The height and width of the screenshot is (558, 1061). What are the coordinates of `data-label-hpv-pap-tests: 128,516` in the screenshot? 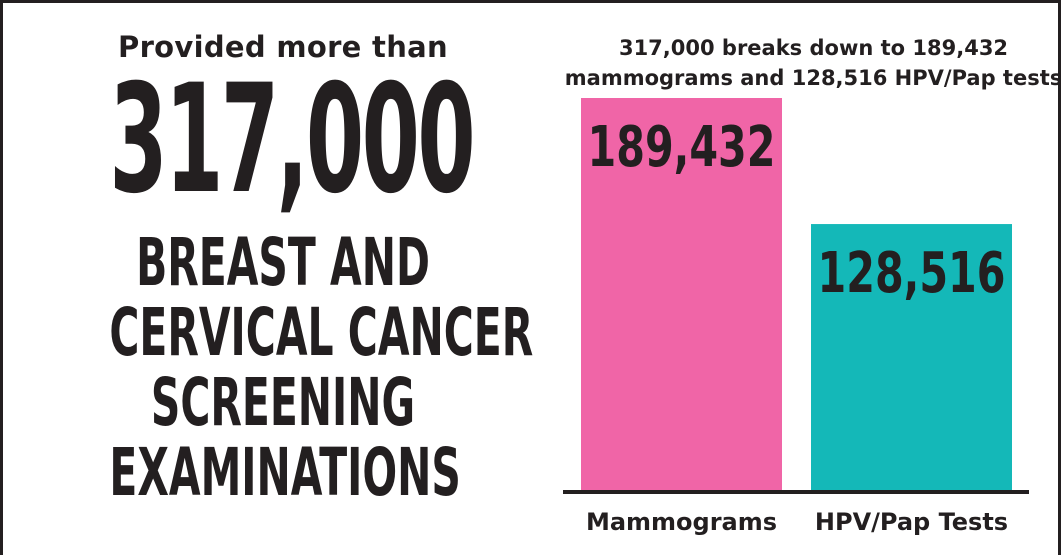 It's located at (912, 273).